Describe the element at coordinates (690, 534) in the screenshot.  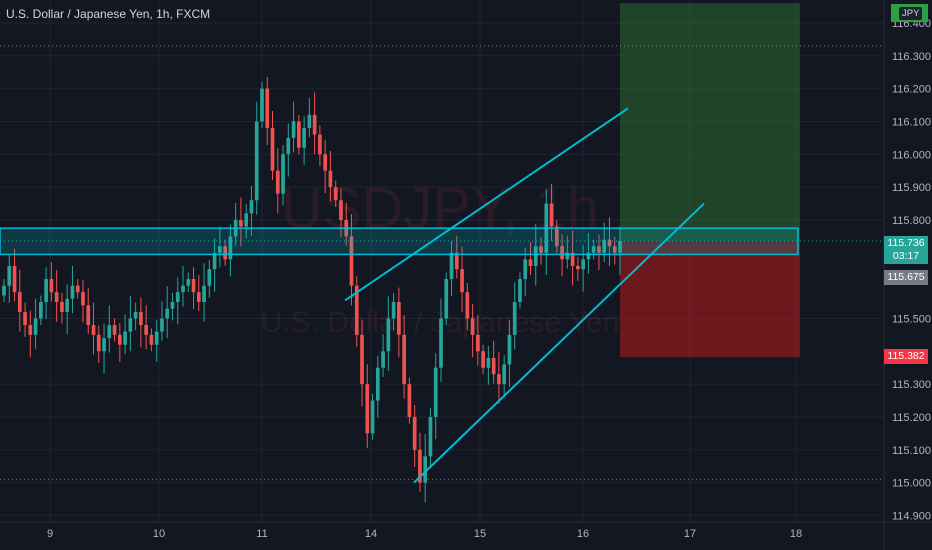
I see `x-tick-label: 17` at that location.